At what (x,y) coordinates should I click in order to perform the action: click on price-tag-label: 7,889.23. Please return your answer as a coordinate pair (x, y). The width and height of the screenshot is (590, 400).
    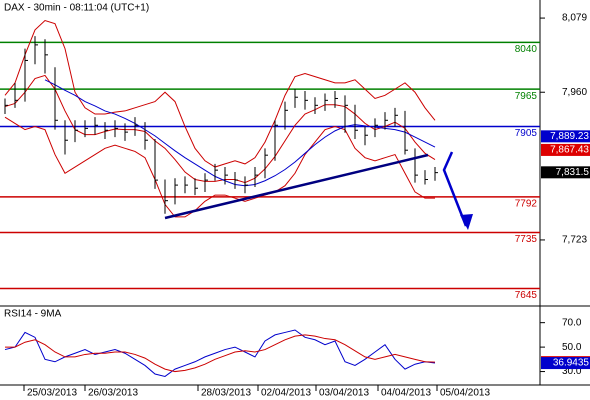
    Looking at the image, I should click on (569, 136).